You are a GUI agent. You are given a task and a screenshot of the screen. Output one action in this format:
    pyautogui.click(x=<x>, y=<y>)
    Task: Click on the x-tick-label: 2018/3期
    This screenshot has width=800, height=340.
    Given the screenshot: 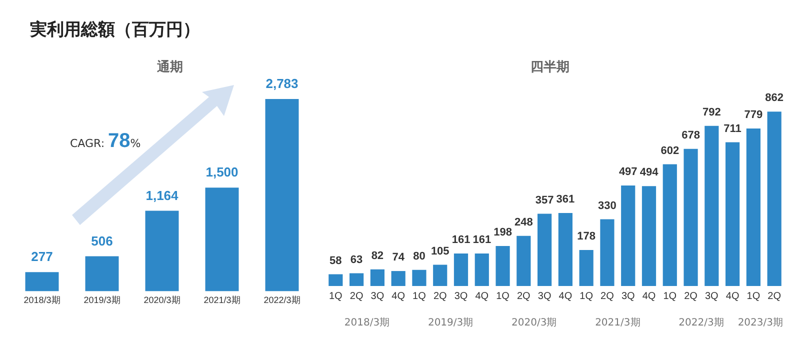 What is the action you would take?
    pyautogui.click(x=42, y=300)
    